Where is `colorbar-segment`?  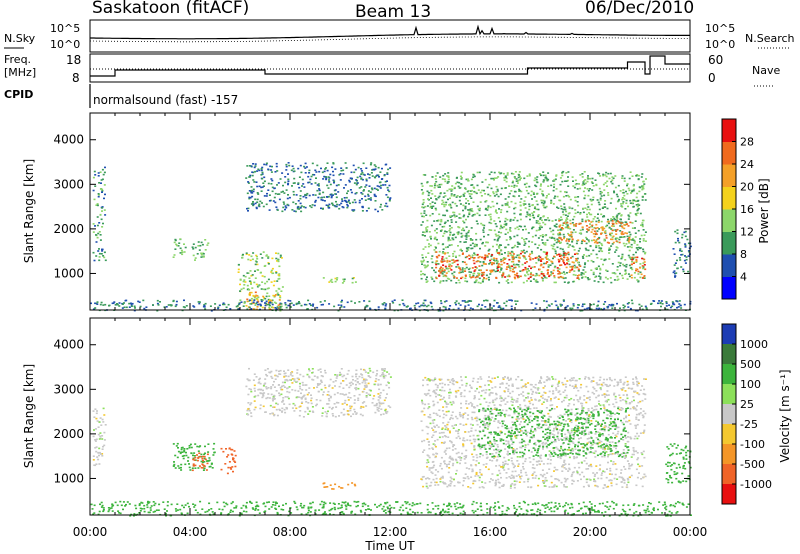 colorbar-segment is located at coordinates (729, 243).